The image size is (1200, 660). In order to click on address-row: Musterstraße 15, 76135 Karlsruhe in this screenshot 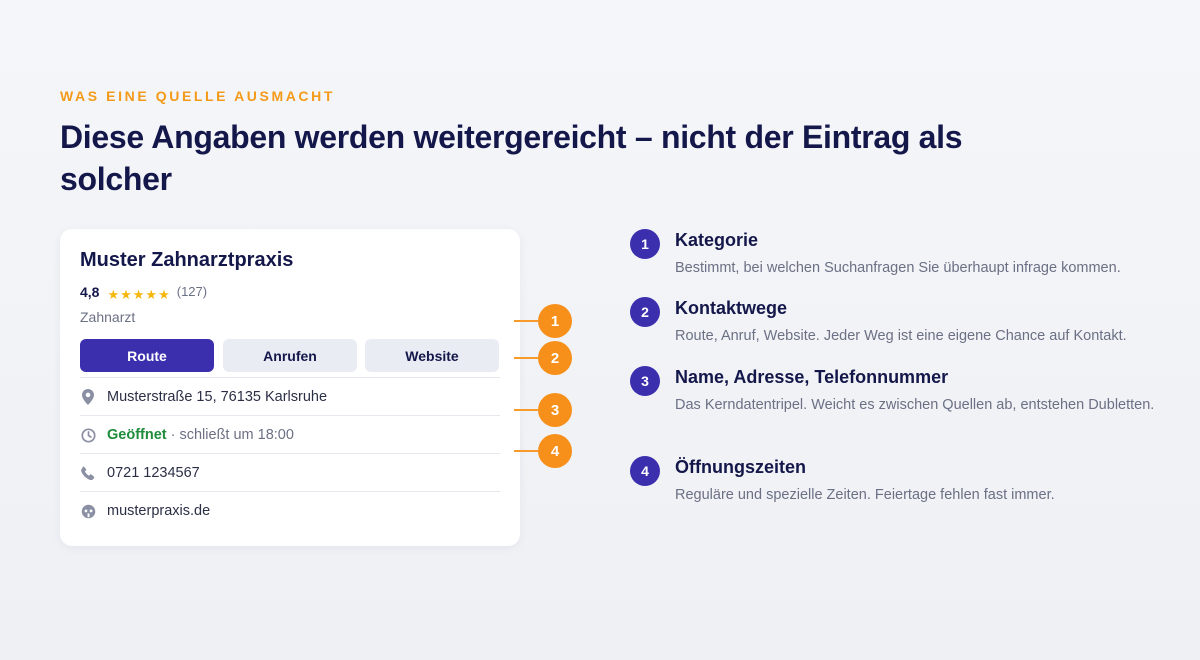, I will do `click(290, 397)`.